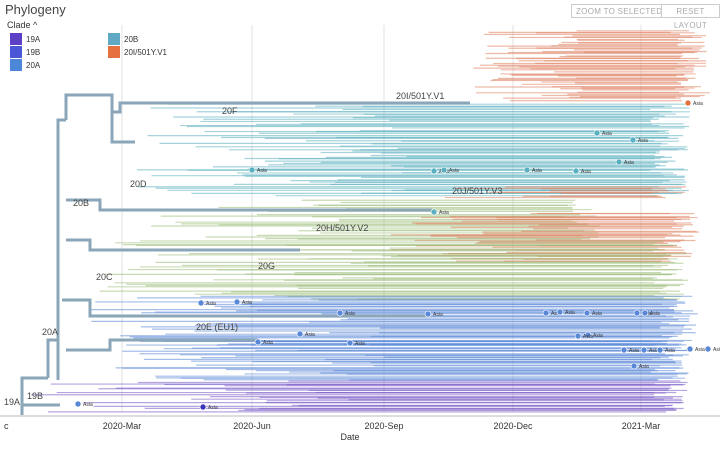 The height and width of the screenshot is (451, 720). What do you see at coordinates (641, 426) in the screenshot?
I see `axis-tick: 2021-Mar` at bounding box center [641, 426].